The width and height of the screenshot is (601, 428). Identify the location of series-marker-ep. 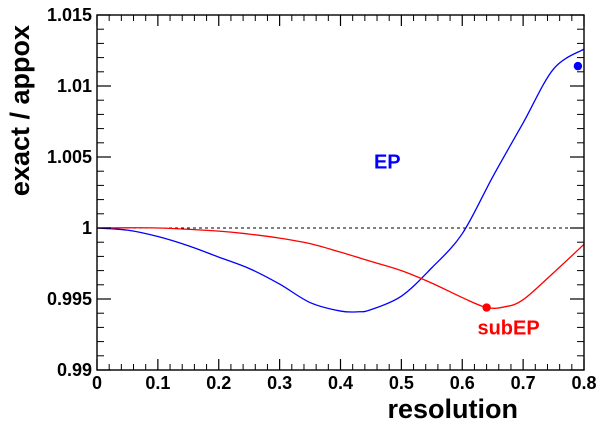
(578, 66).